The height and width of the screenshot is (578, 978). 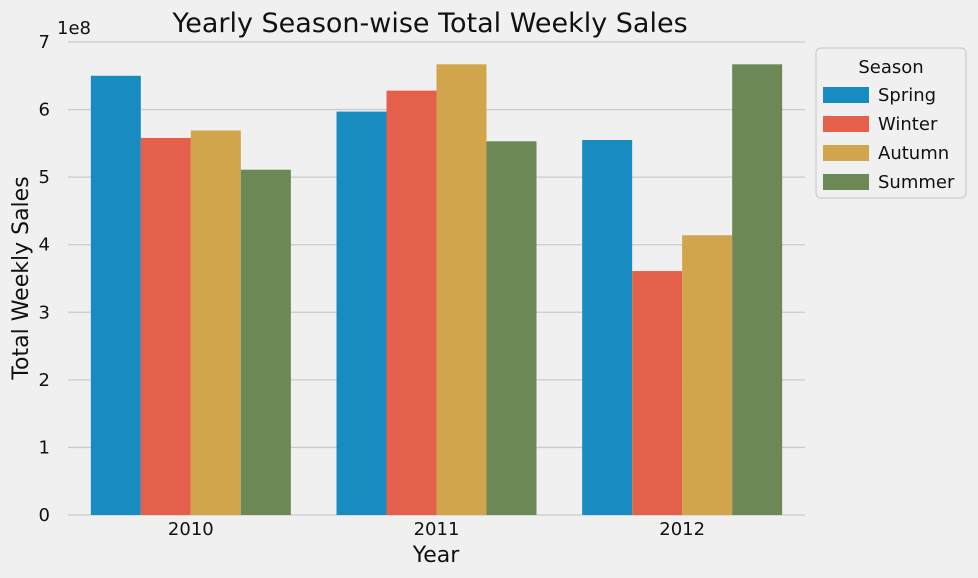 I want to click on legend-label-spring: Spring, so click(x=907, y=95).